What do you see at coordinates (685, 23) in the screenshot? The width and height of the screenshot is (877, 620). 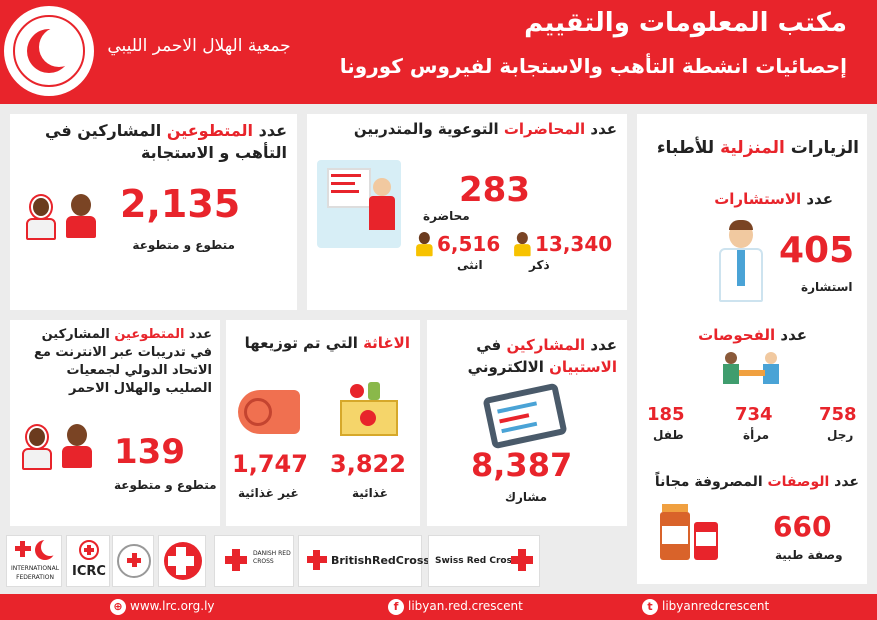 I see `page-title: مكتب المعلومات والتقييم` at bounding box center [685, 23].